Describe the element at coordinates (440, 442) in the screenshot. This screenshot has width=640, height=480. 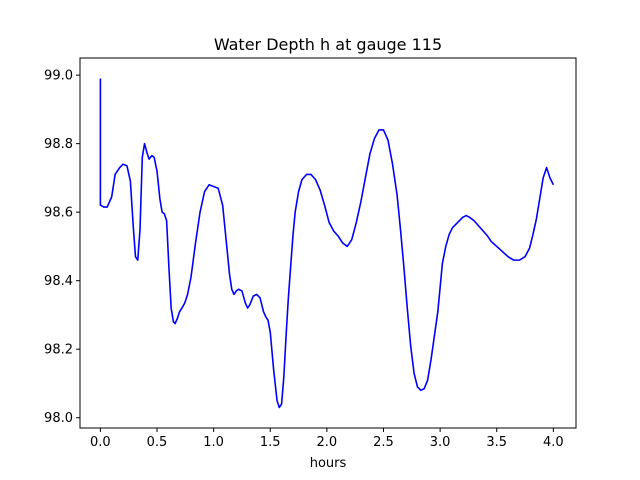
I see `x-tick-label: 3.0` at that location.